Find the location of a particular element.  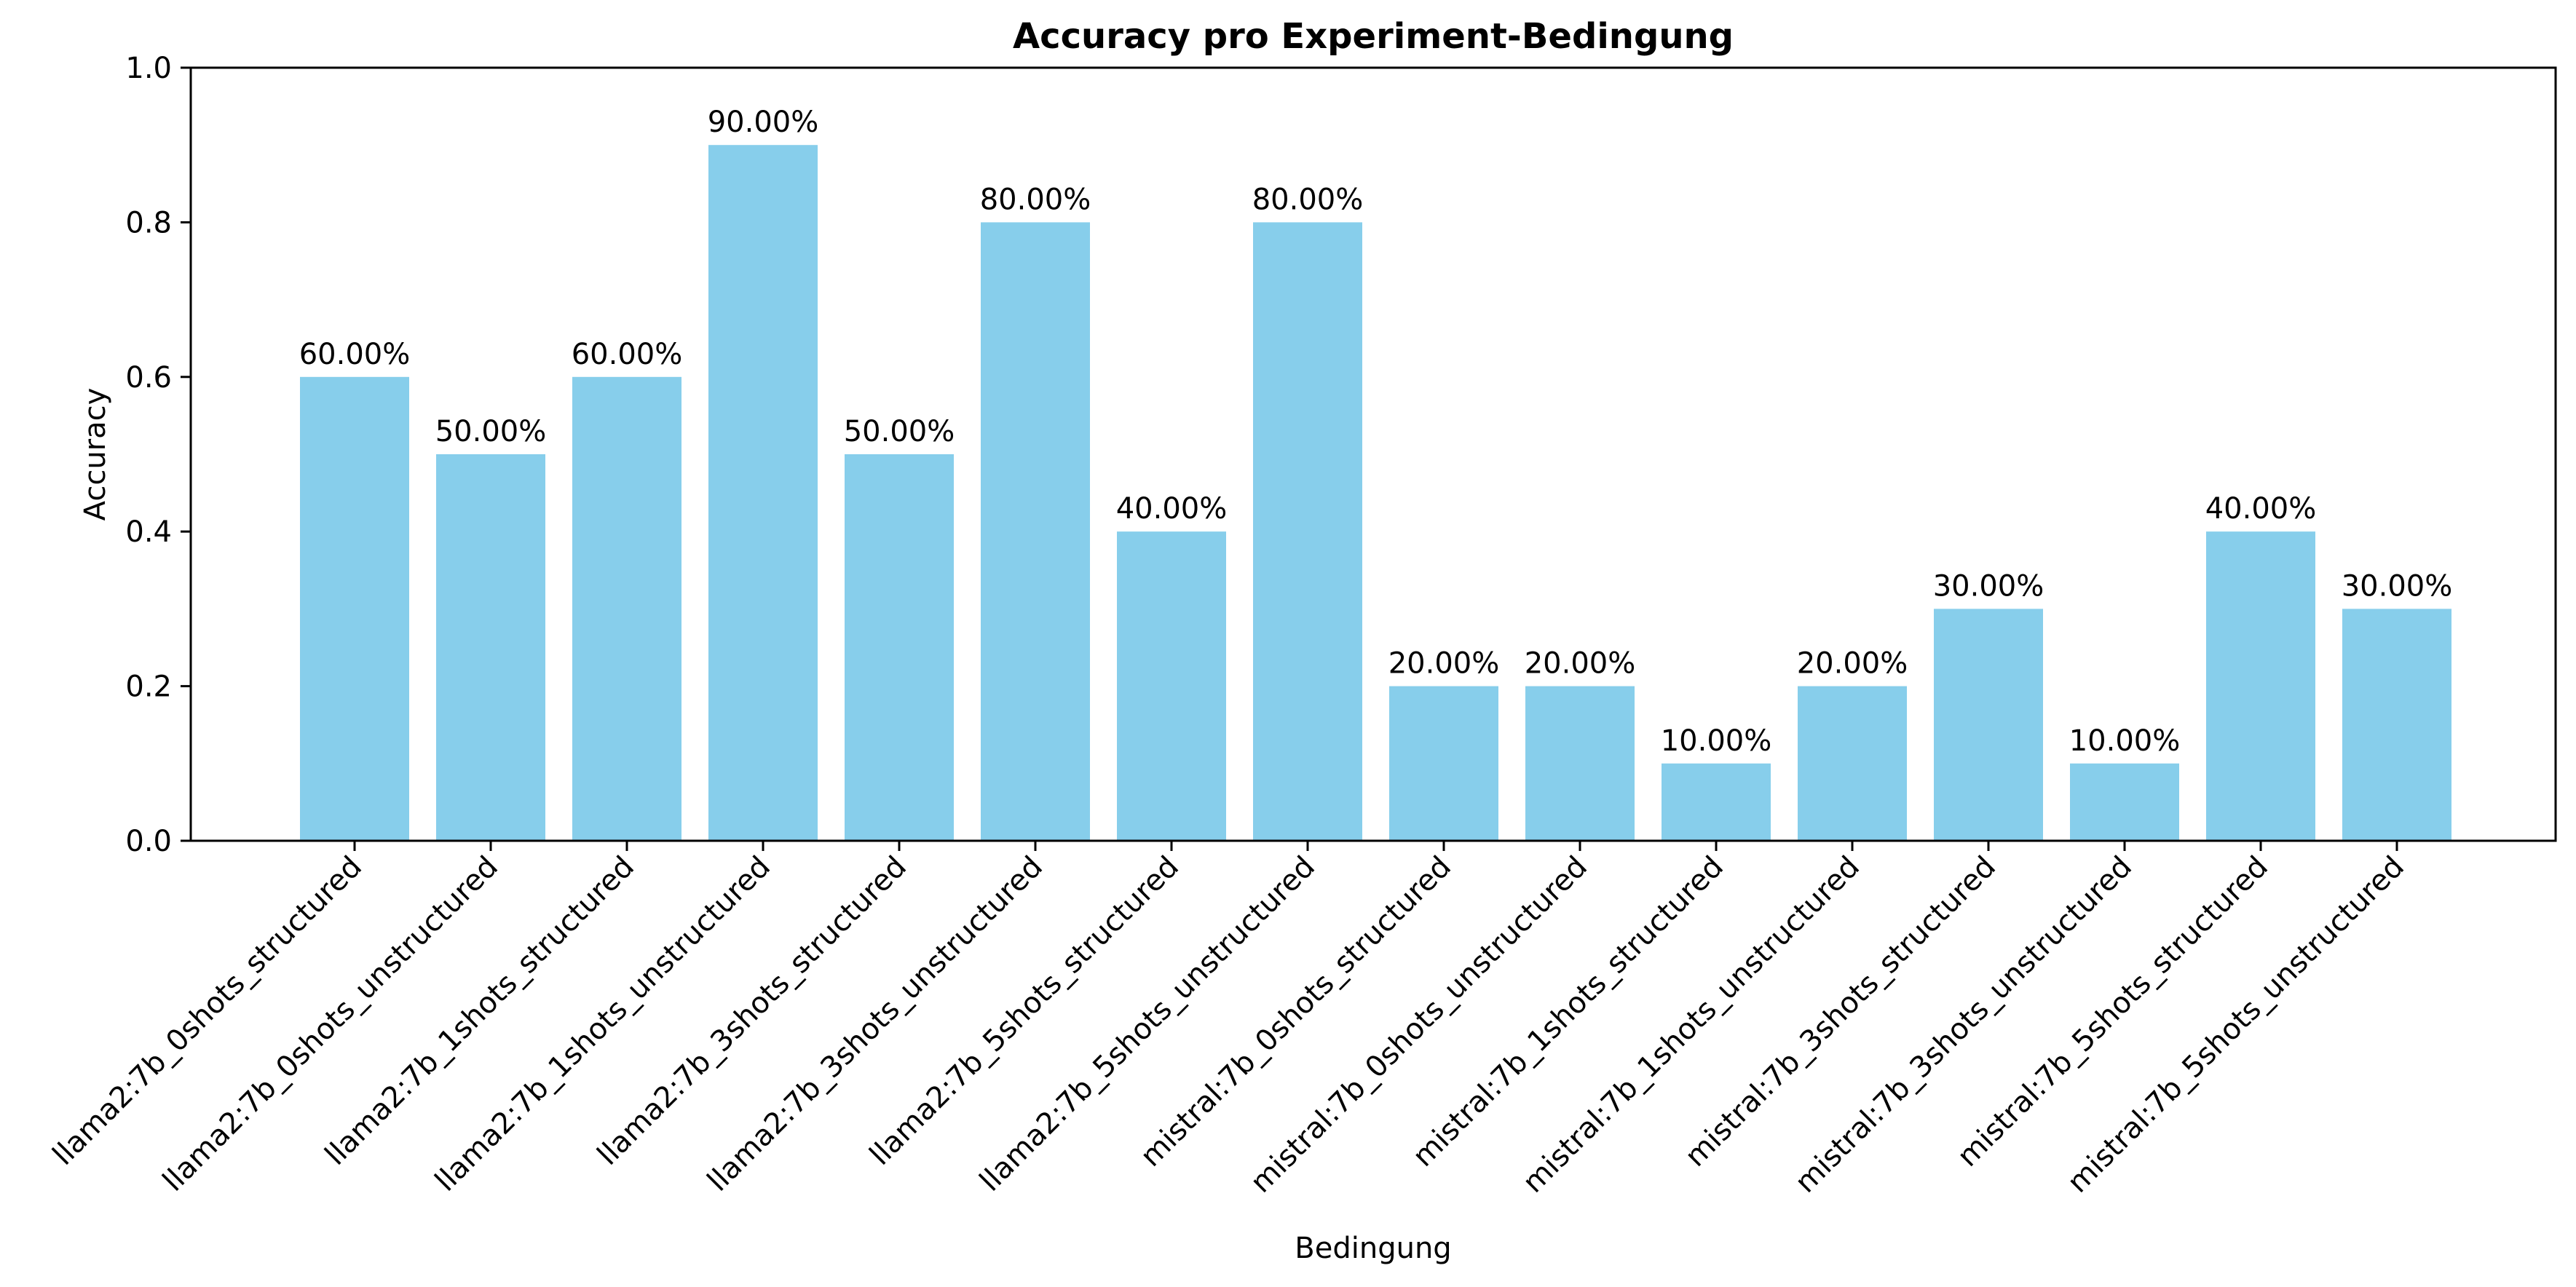

data-label-9: 20.00% is located at coordinates (1444, 664).